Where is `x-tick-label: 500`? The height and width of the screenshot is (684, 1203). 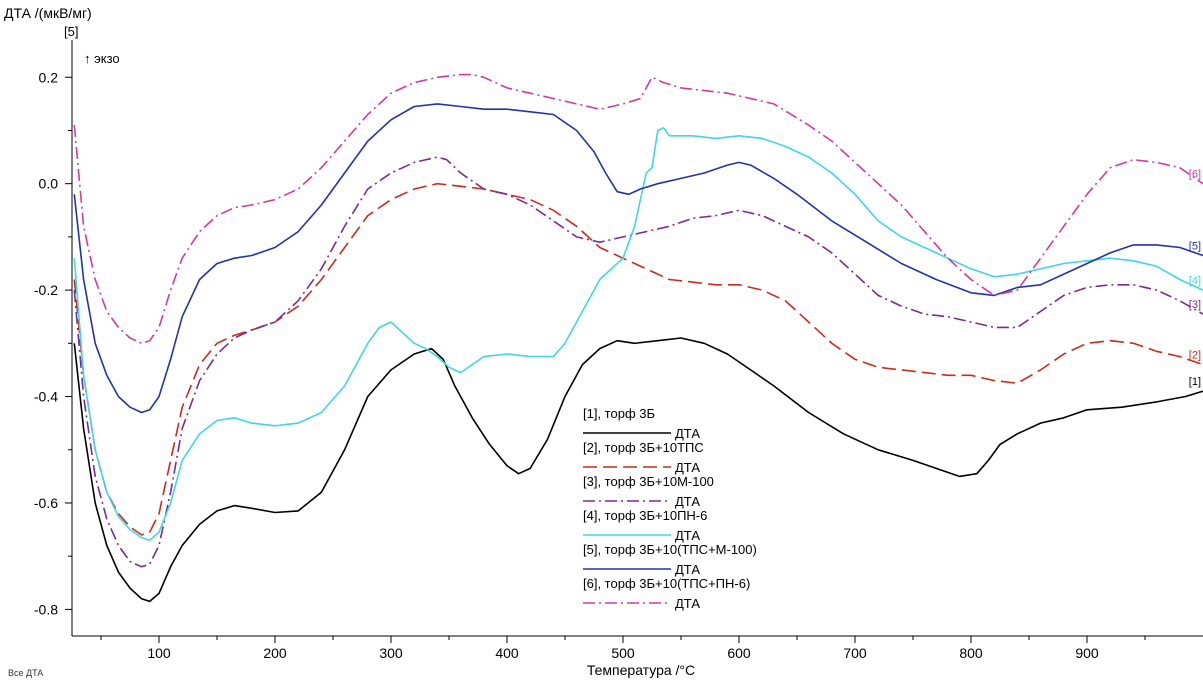
x-tick-label: 500 is located at coordinates (623, 653).